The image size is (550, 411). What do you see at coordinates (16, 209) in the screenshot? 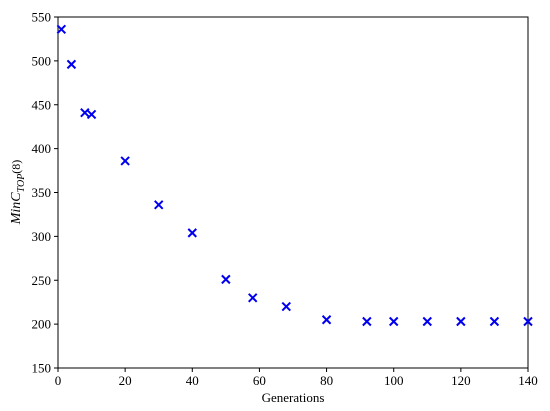
I see `y-label-main: MinC` at bounding box center [16, 209].